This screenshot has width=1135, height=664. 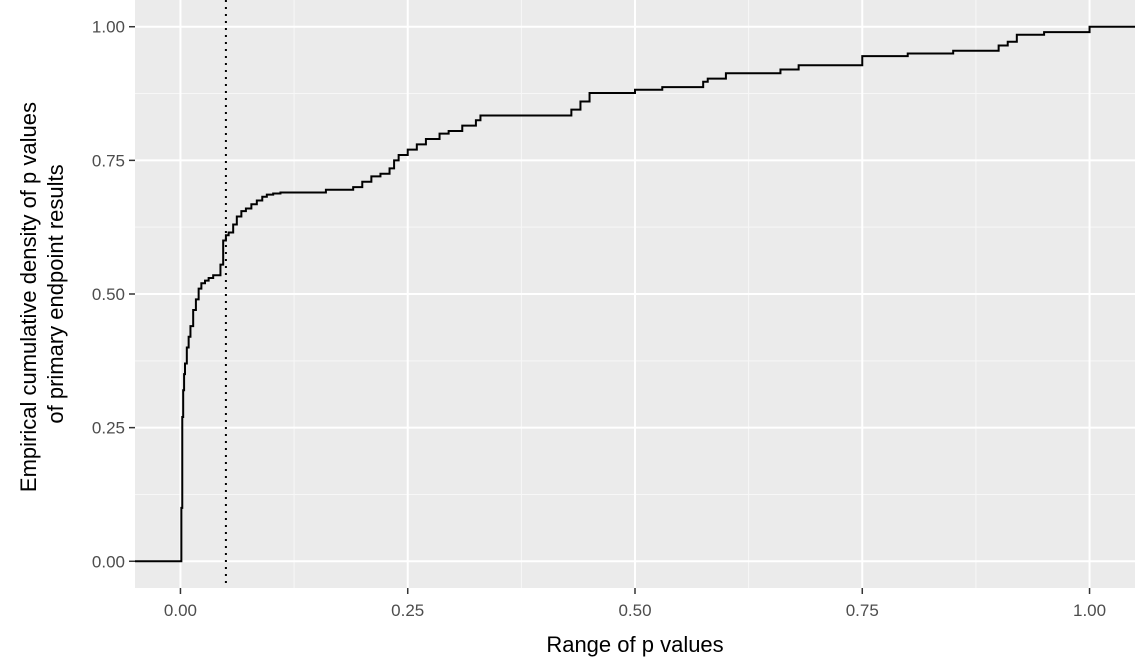 I want to click on y-axis-title-line-1: Empirical cumulative density of p values, so click(x=28, y=297).